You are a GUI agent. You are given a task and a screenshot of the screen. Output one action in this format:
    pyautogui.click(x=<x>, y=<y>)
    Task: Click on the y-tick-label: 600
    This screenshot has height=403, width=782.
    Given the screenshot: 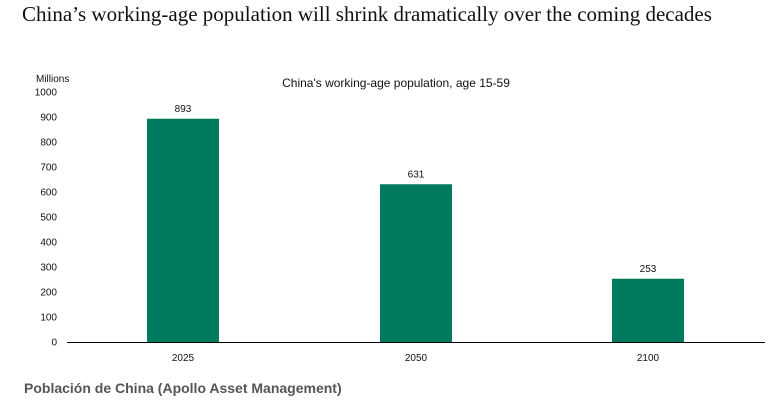 What is the action you would take?
    pyautogui.click(x=48, y=193)
    